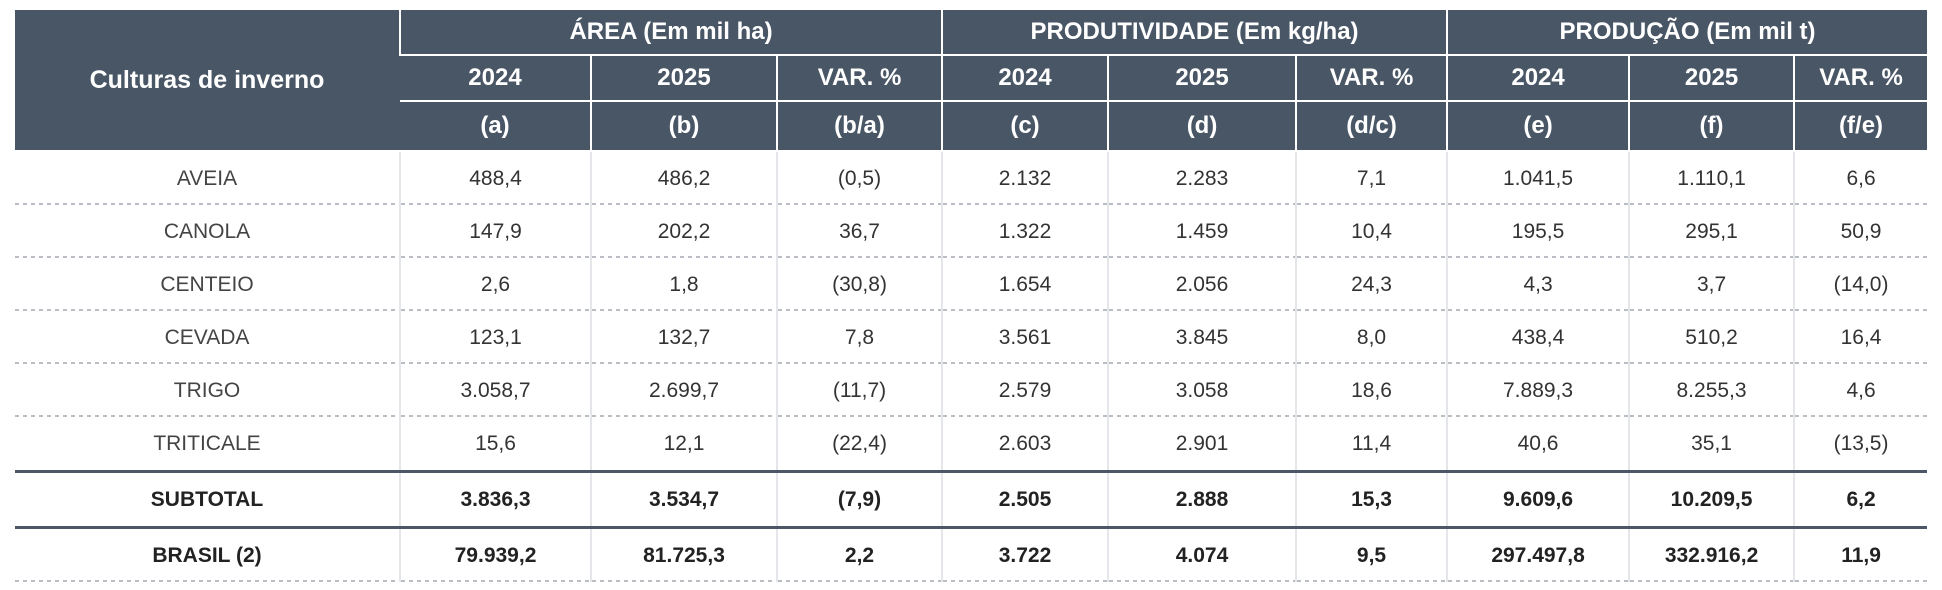  What do you see at coordinates (683, 337) in the screenshot?
I see `table-cell: 132,7` at bounding box center [683, 337].